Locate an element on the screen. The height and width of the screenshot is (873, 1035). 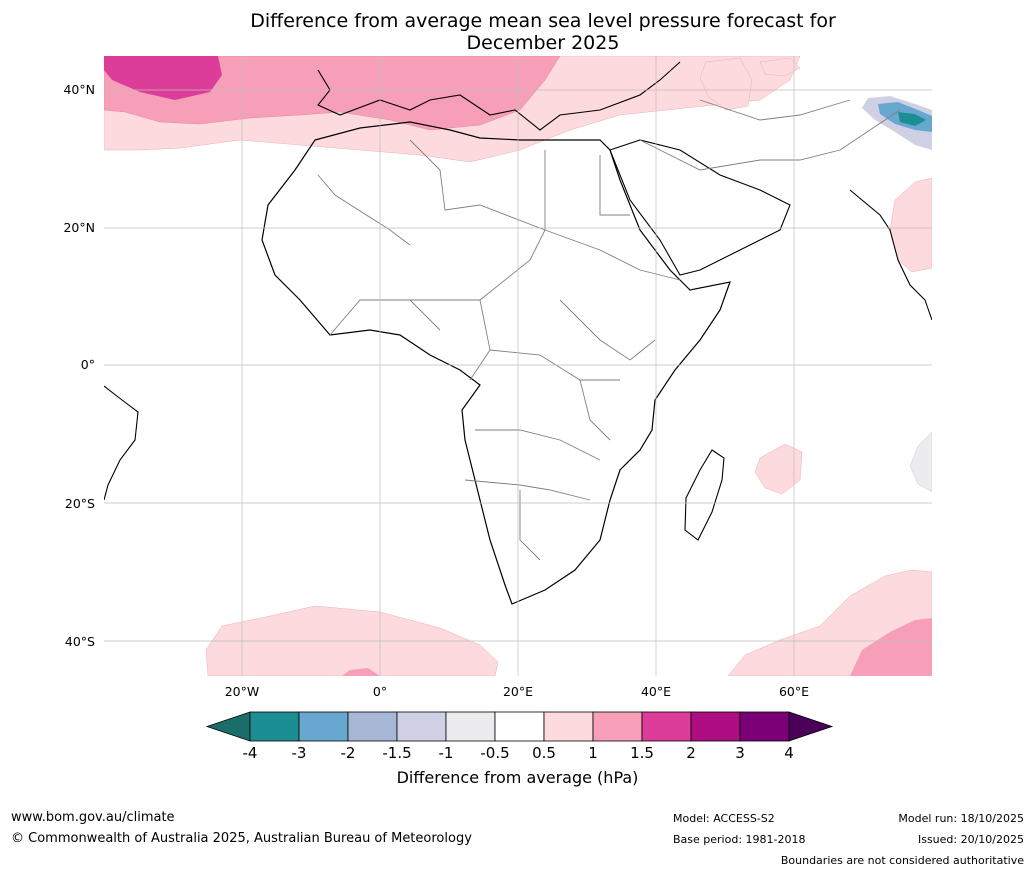
india-outline is located at coordinates (890, 255).